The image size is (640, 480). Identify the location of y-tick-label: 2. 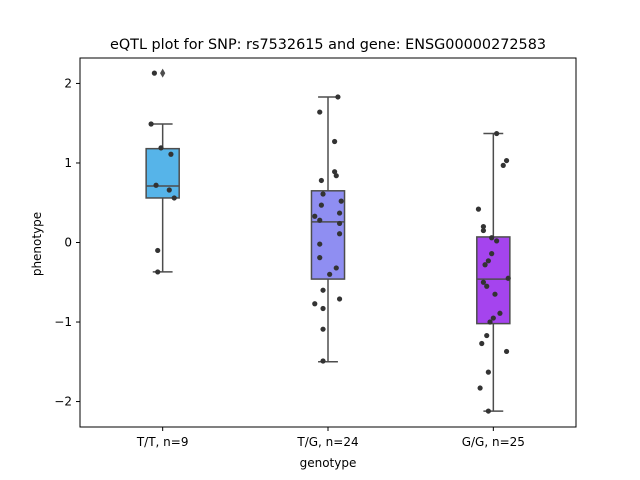
(68, 83).